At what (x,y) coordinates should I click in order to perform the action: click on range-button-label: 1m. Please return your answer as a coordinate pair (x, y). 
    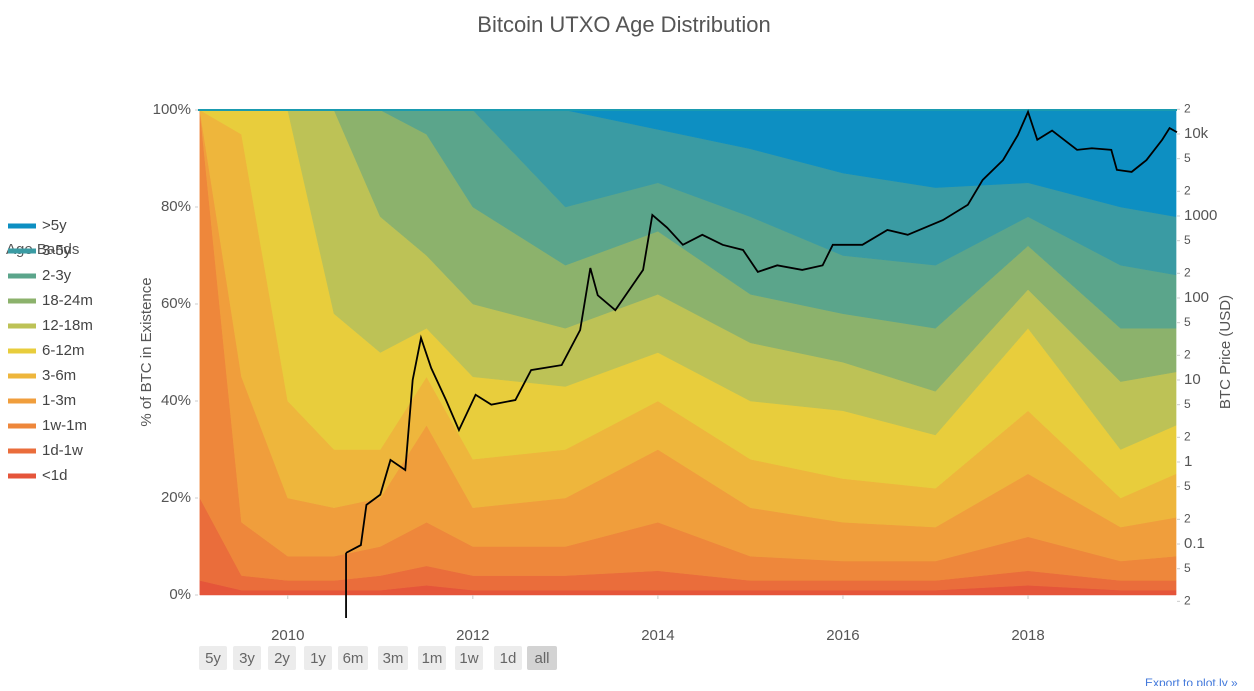
    Looking at the image, I should click on (432, 658).